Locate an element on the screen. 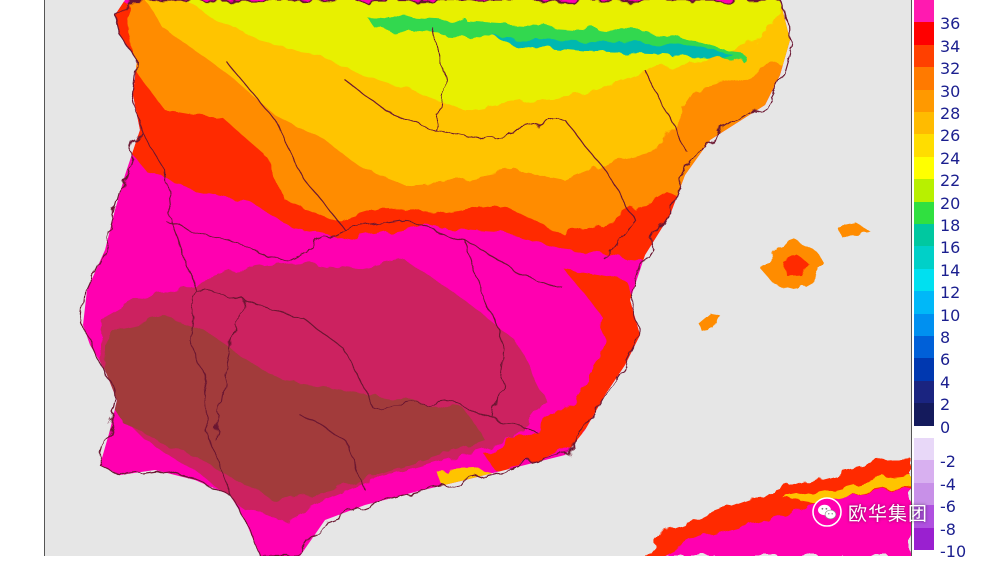 The height and width of the screenshot is (561, 990). portugal-border is located at coordinates (185, 312).